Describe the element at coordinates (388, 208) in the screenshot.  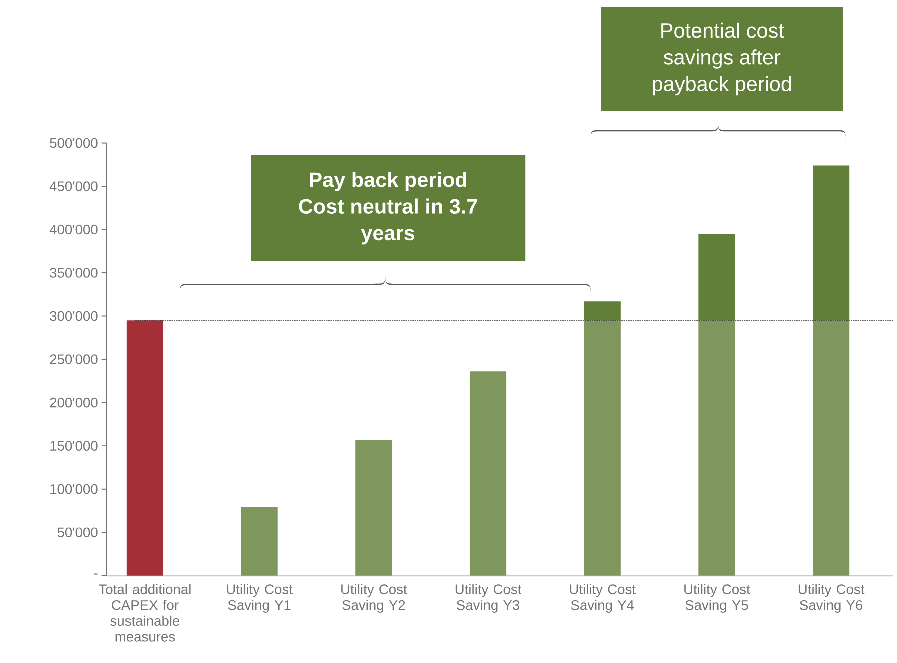
I see `annotation: Pay back period Cost neutral in 3.7 years` at that location.